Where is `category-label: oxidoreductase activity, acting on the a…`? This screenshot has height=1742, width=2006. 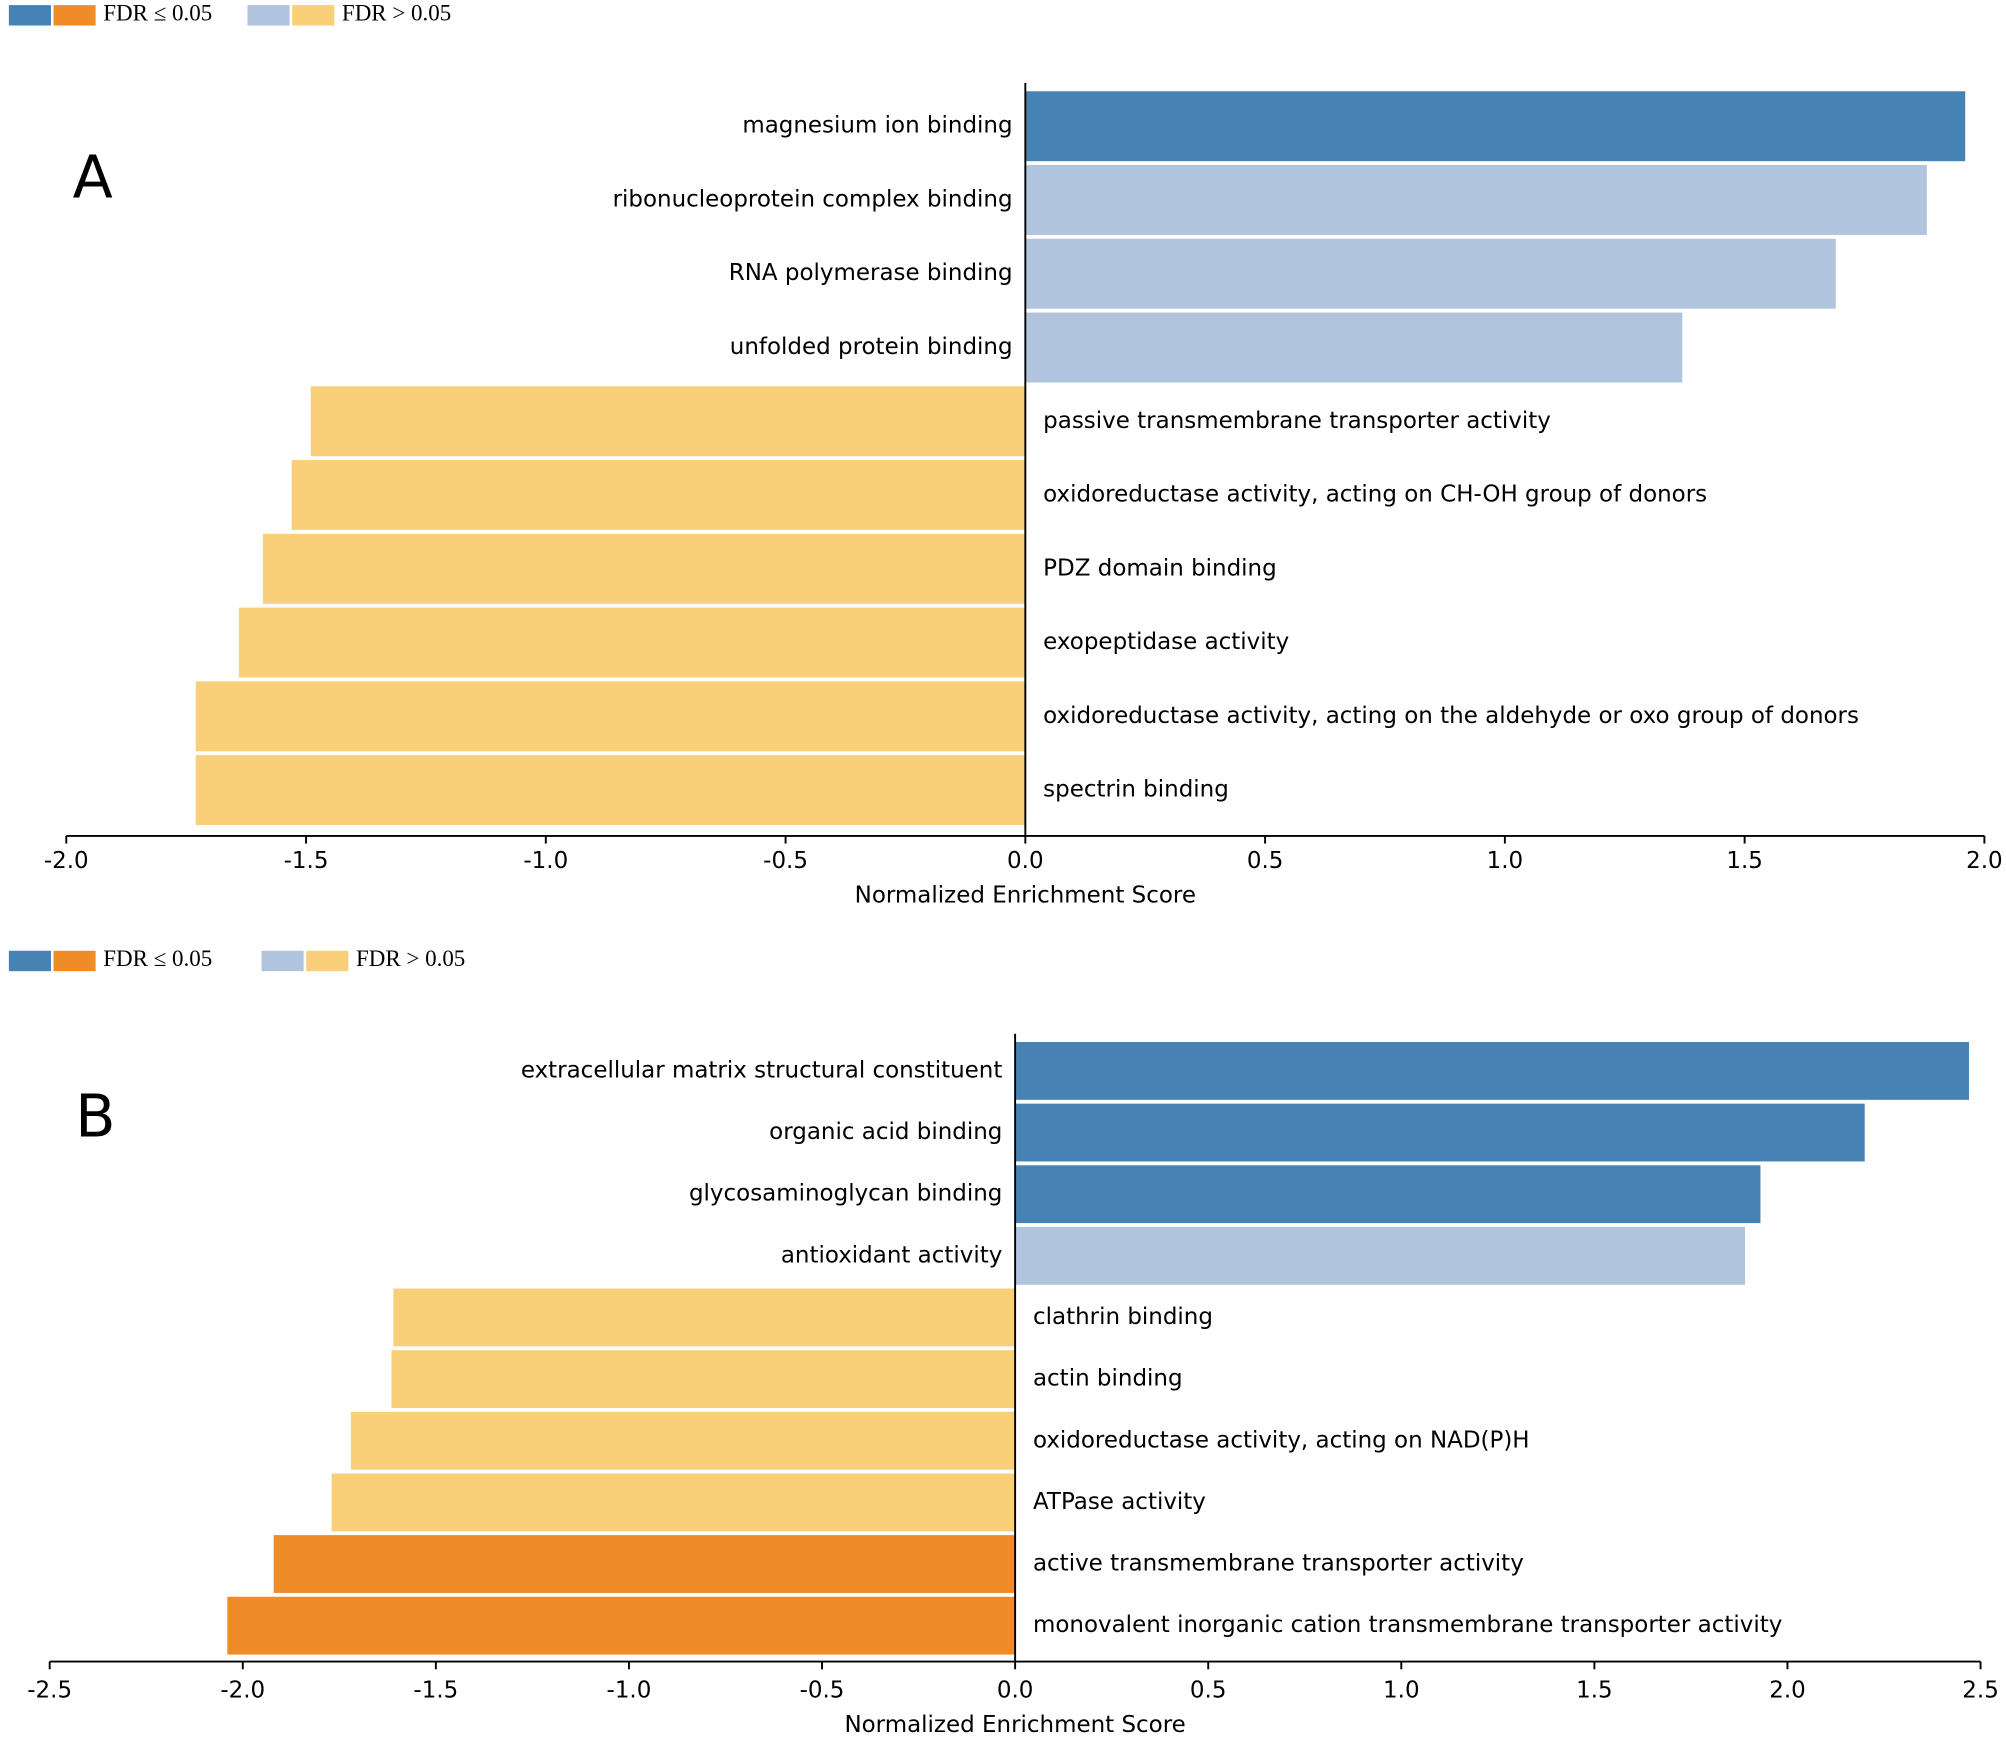
category-label: oxidoreductase activity, acting on the a… is located at coordinates (1451, 716).